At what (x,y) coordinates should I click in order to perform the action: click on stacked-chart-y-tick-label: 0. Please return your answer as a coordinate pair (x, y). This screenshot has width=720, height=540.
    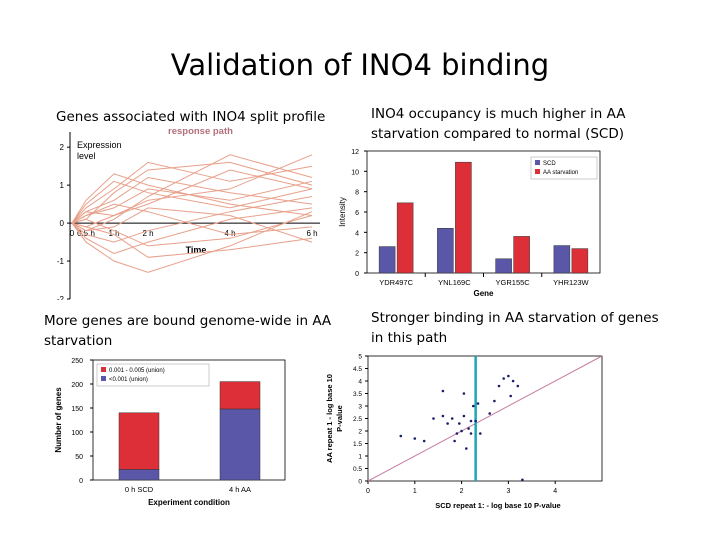
    Looking at the image, I should click on (81, 481).